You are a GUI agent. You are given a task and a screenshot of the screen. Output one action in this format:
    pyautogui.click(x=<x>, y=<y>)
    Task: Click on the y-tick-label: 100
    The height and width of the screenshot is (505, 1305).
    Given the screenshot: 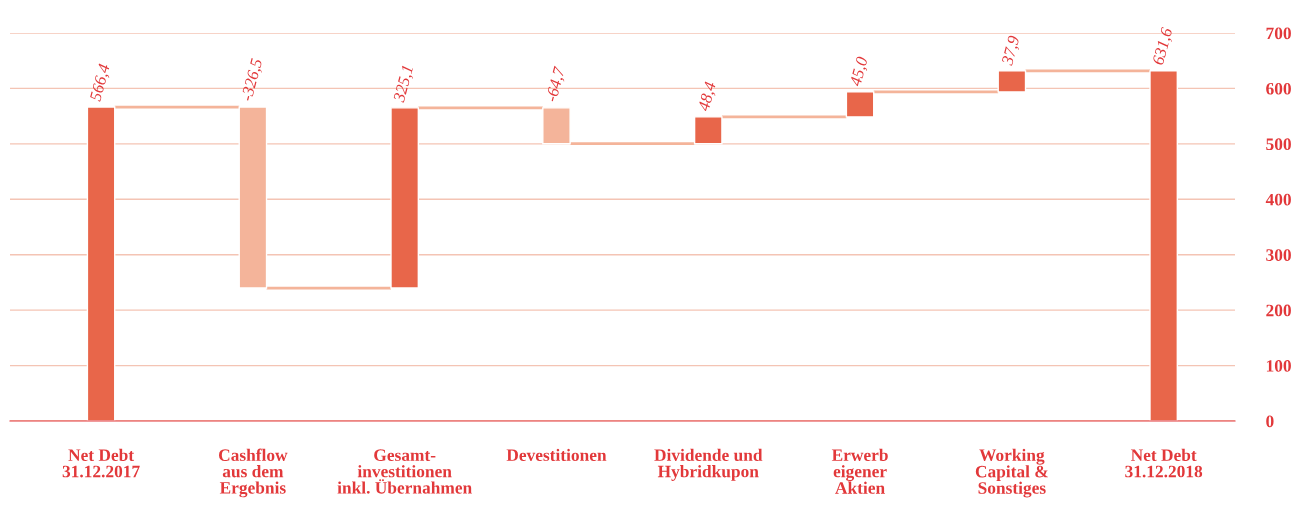 What is the action you would take?
    pyautogui.click(x=1278, y=366)
    